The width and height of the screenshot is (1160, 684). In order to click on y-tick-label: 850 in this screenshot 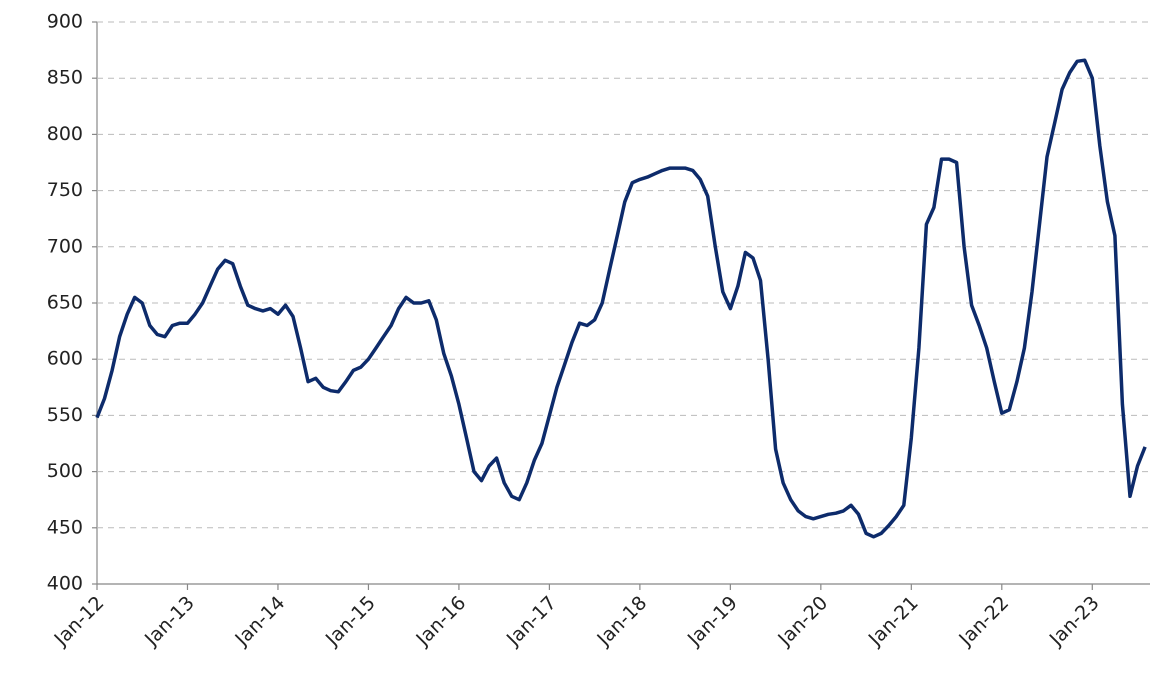, I will do `click(65, 78)`.